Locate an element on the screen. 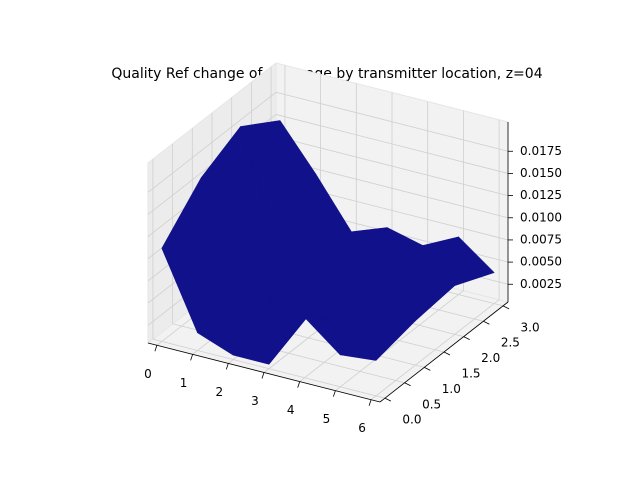 The height and width of the screenshot is (480, 640). z-tick-label: 0.0175 is located at coordinates (541, 151).